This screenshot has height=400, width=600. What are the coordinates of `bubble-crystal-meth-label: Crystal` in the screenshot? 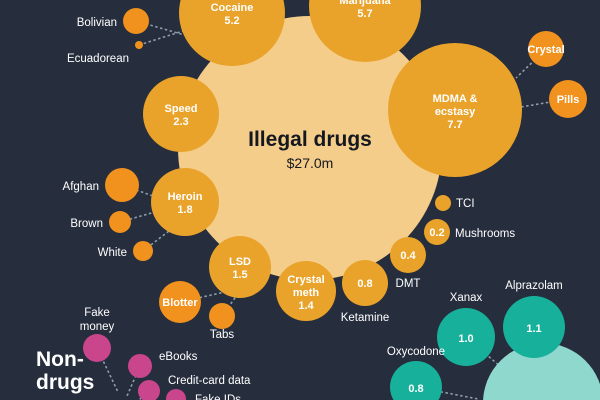 It's located at (305, 280).